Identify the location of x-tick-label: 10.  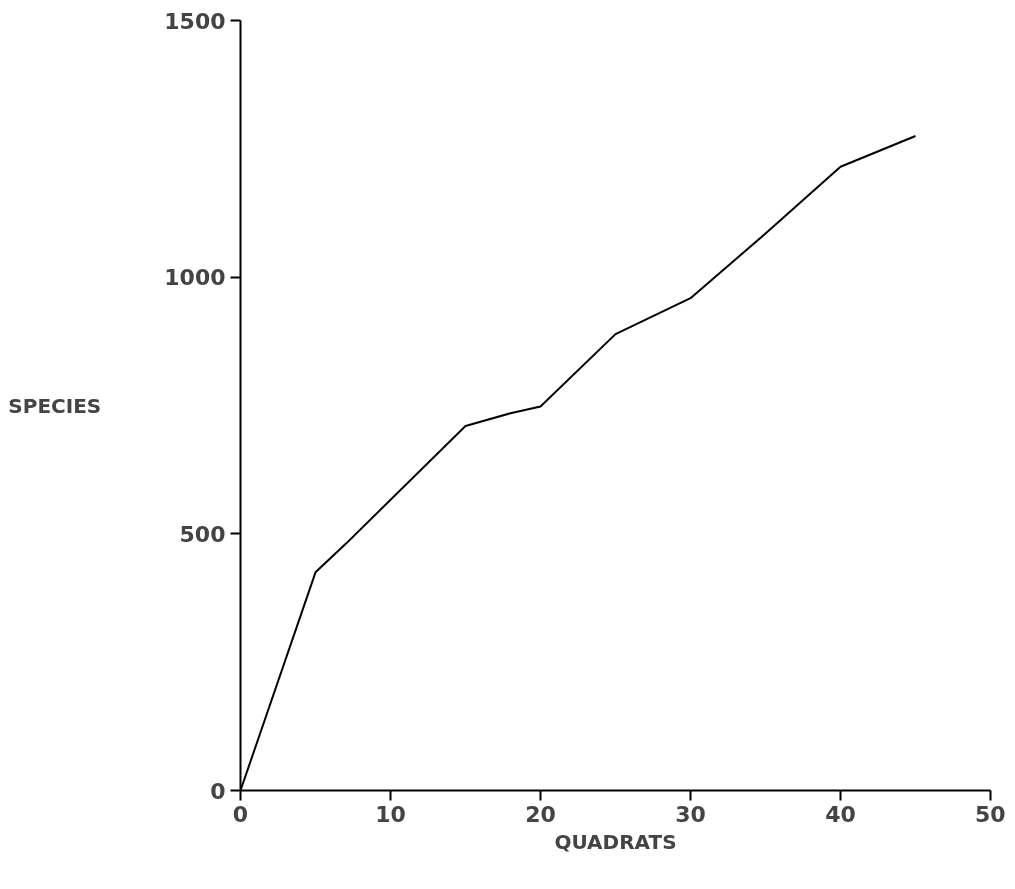
(390, 814).